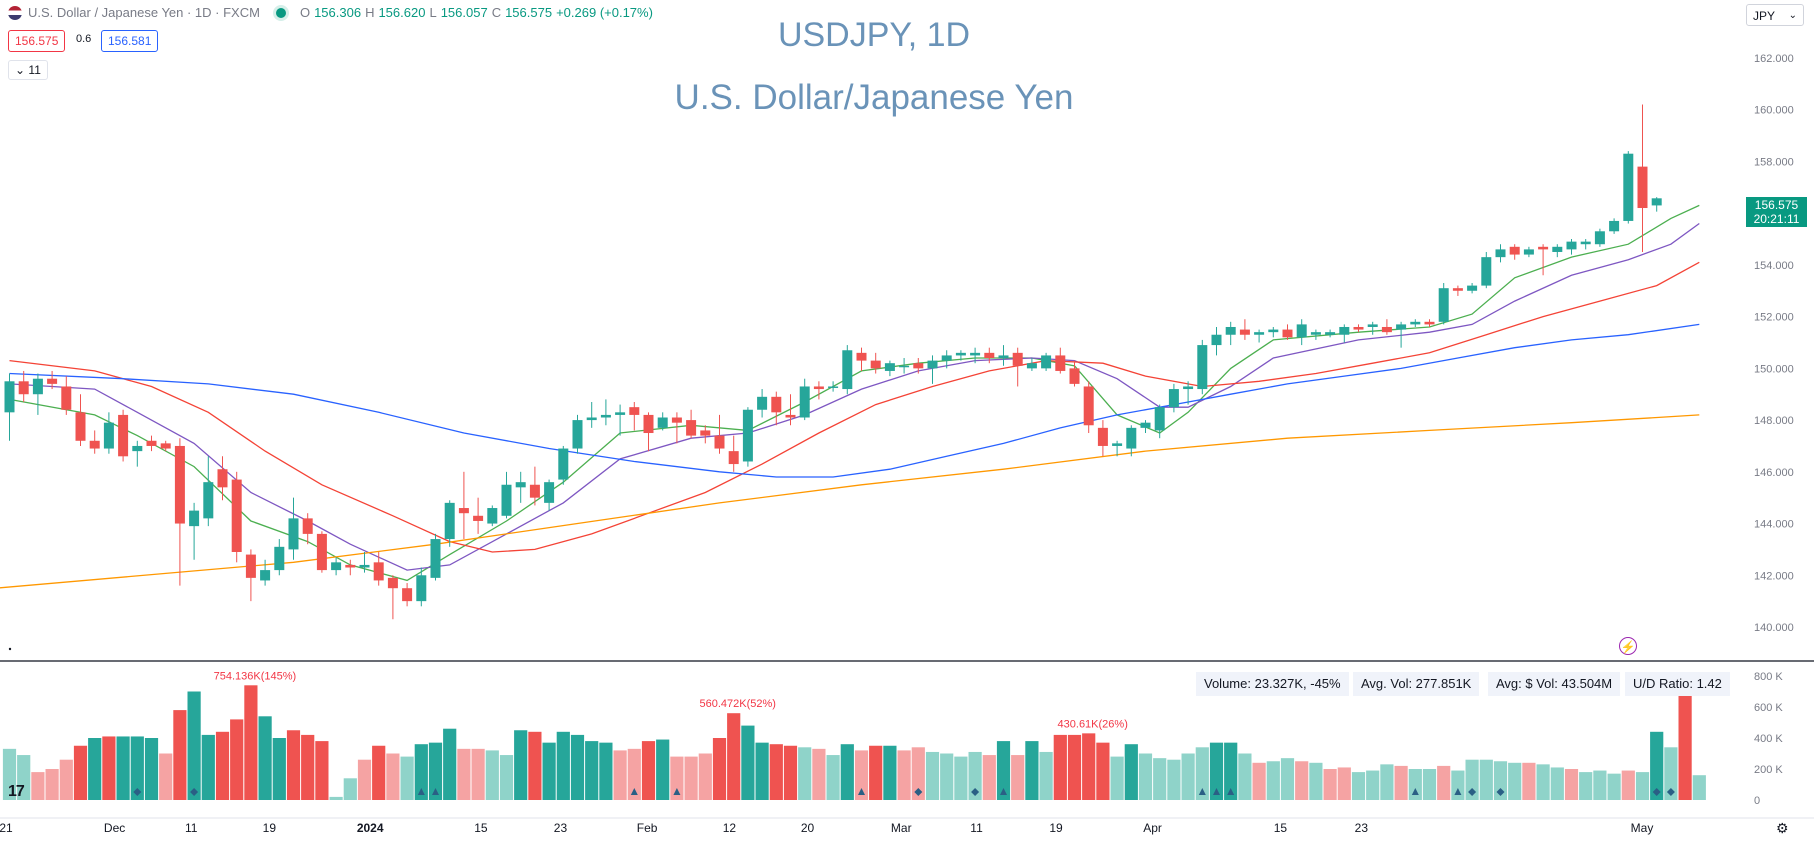  Describe the element at coordinates (1782, 828) in the screenshot. I see `settings-icon: ⚙` at that location.